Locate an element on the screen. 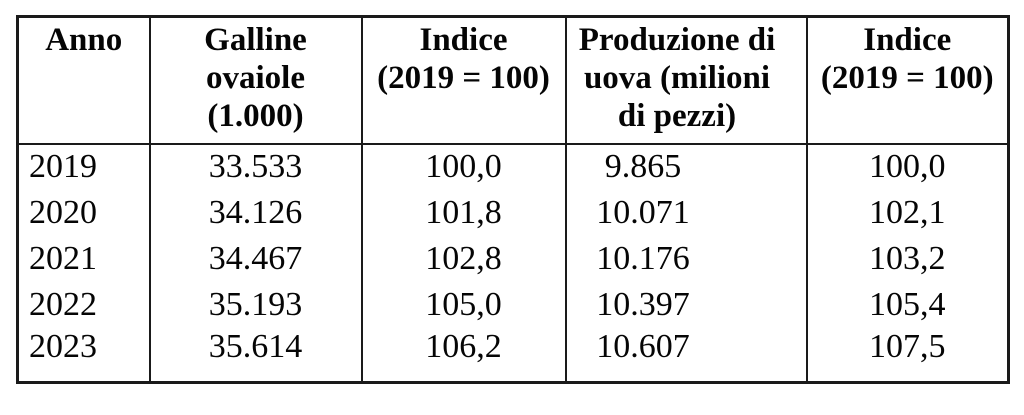 The width and height of the screenshot is (1024, 415). cell-anno: 2023 is located at coordinates (83, 354).